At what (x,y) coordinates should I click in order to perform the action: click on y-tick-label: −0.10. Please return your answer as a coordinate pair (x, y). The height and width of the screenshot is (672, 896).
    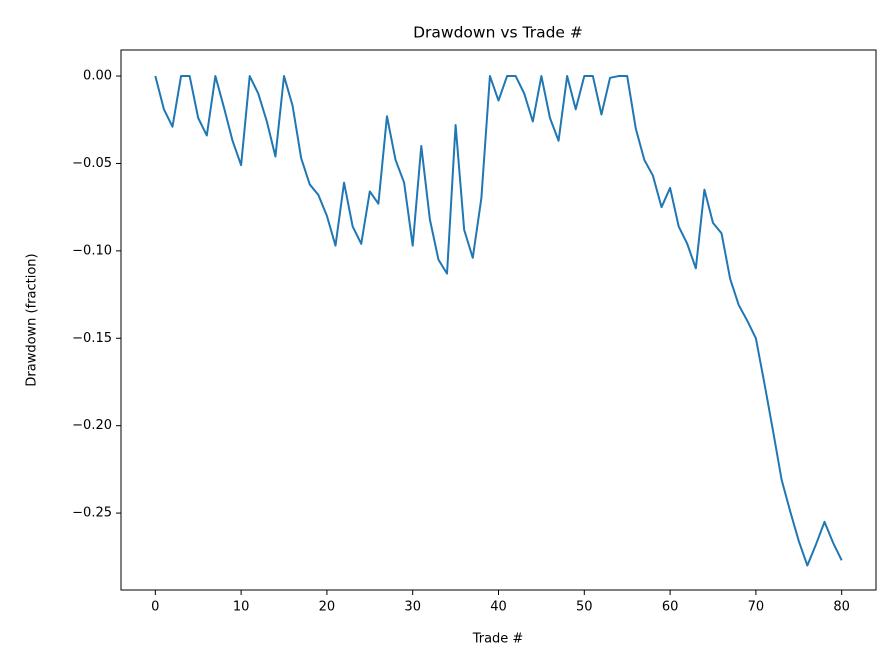
    Looking at the image, I should click on (92, 250).